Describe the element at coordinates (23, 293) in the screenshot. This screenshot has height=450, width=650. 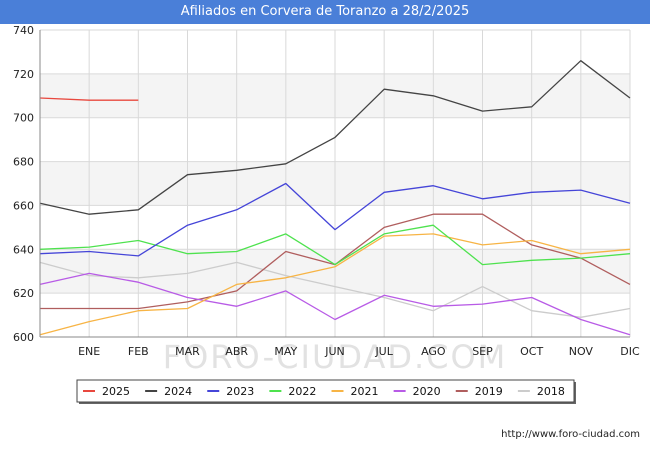
I see `y-tick-label: 620` at that location.